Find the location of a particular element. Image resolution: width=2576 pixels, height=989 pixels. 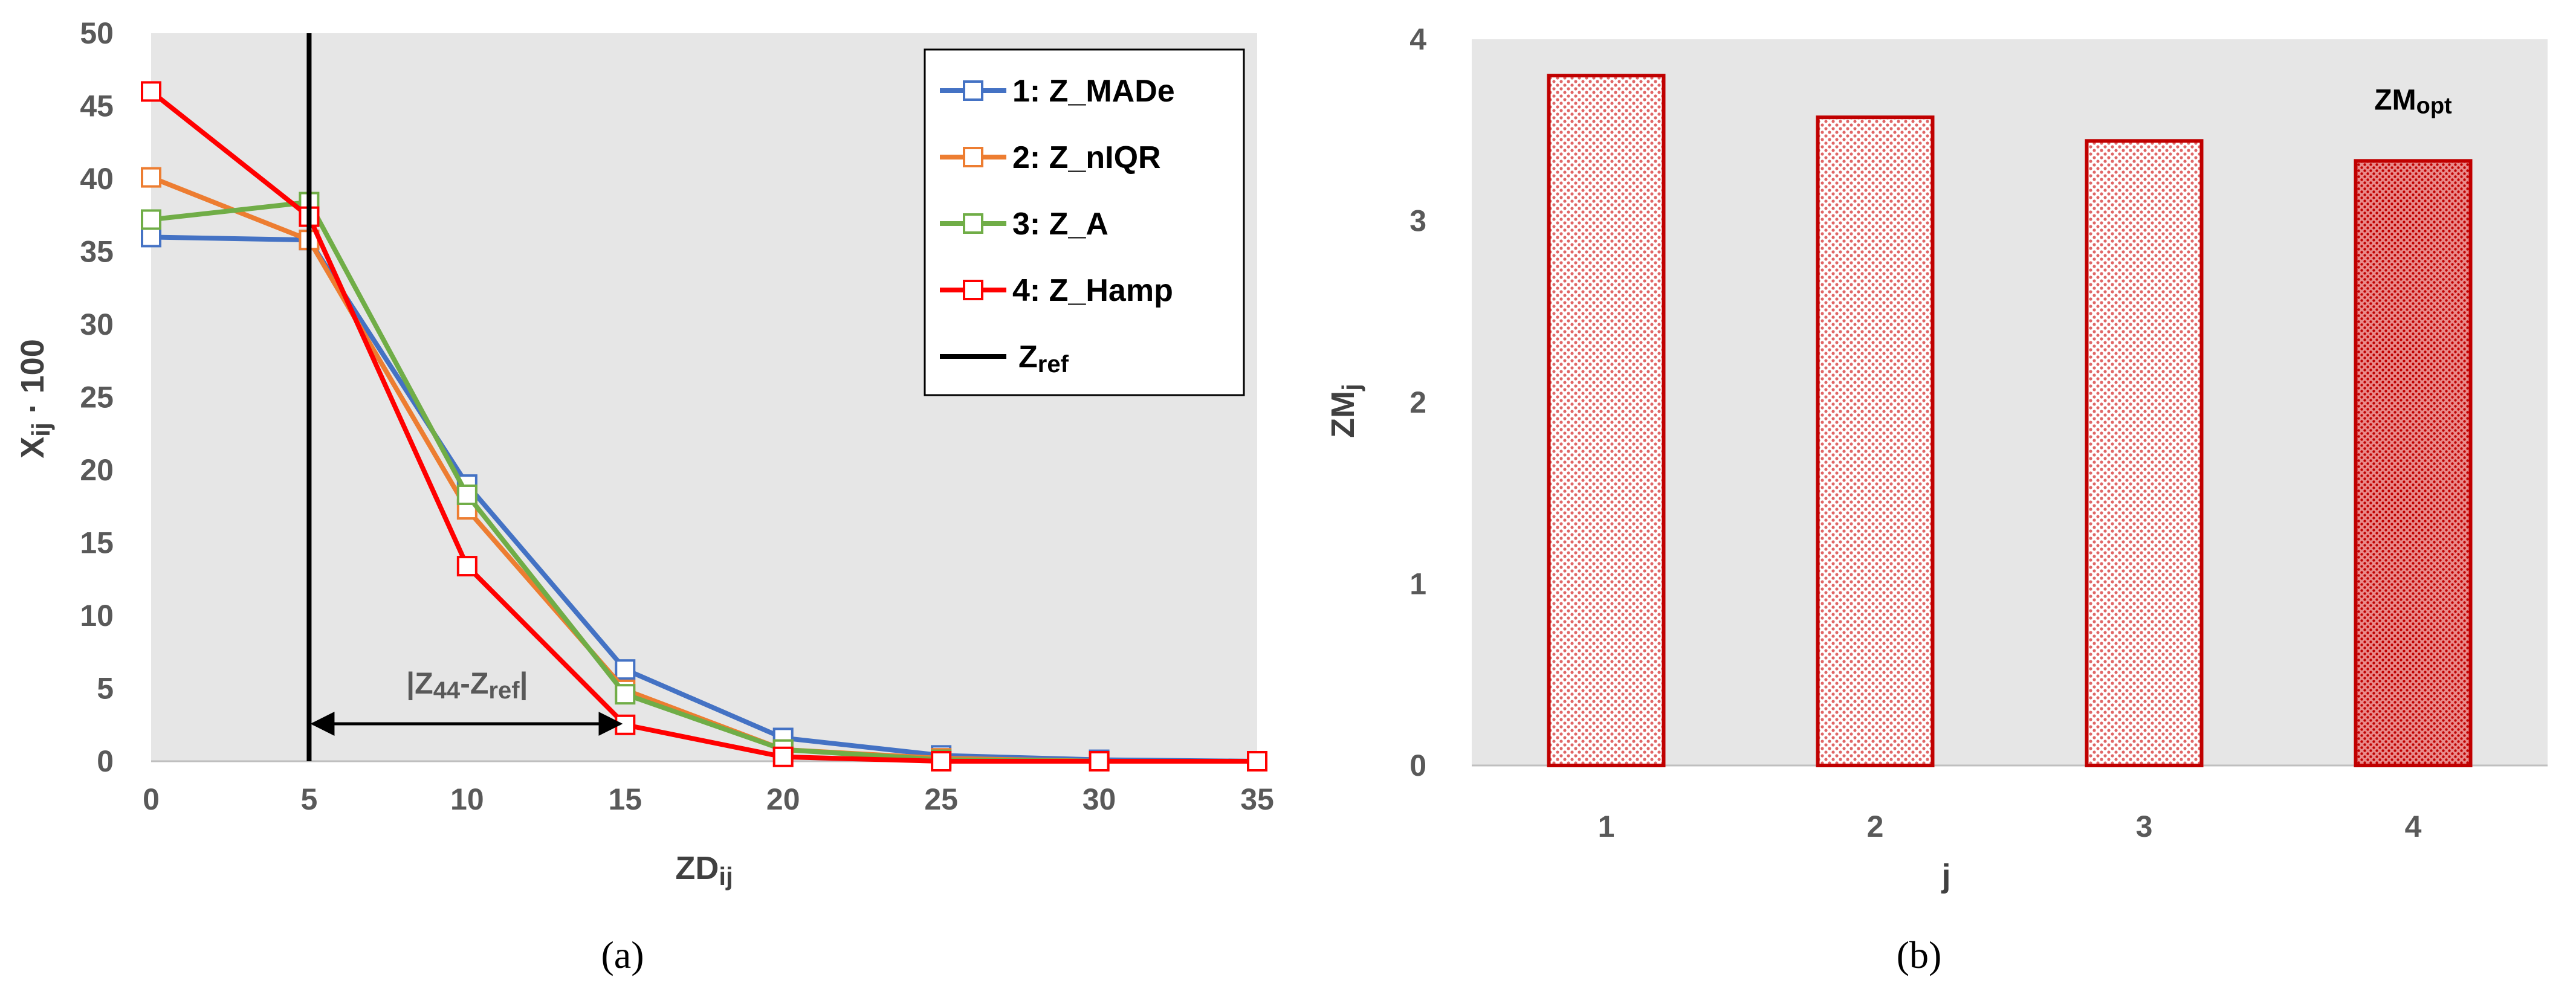

annotation-mid: -Z is located at coordinates (474, 683).